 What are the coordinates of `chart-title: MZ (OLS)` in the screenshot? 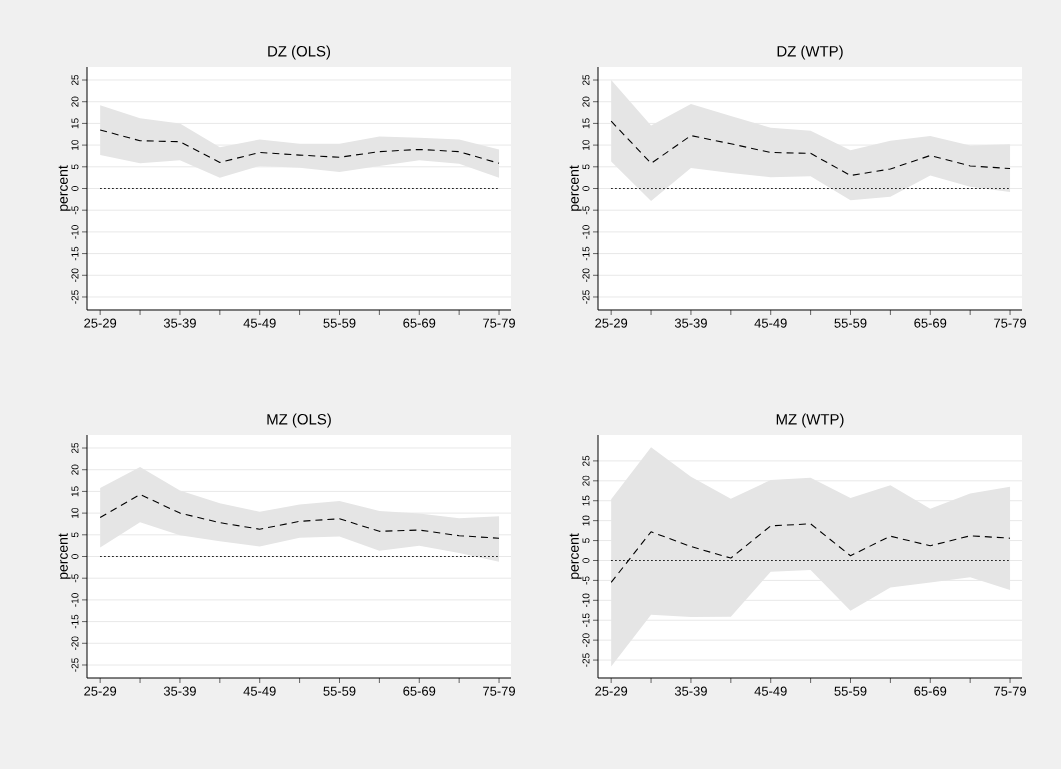 It's located at (299, 420).